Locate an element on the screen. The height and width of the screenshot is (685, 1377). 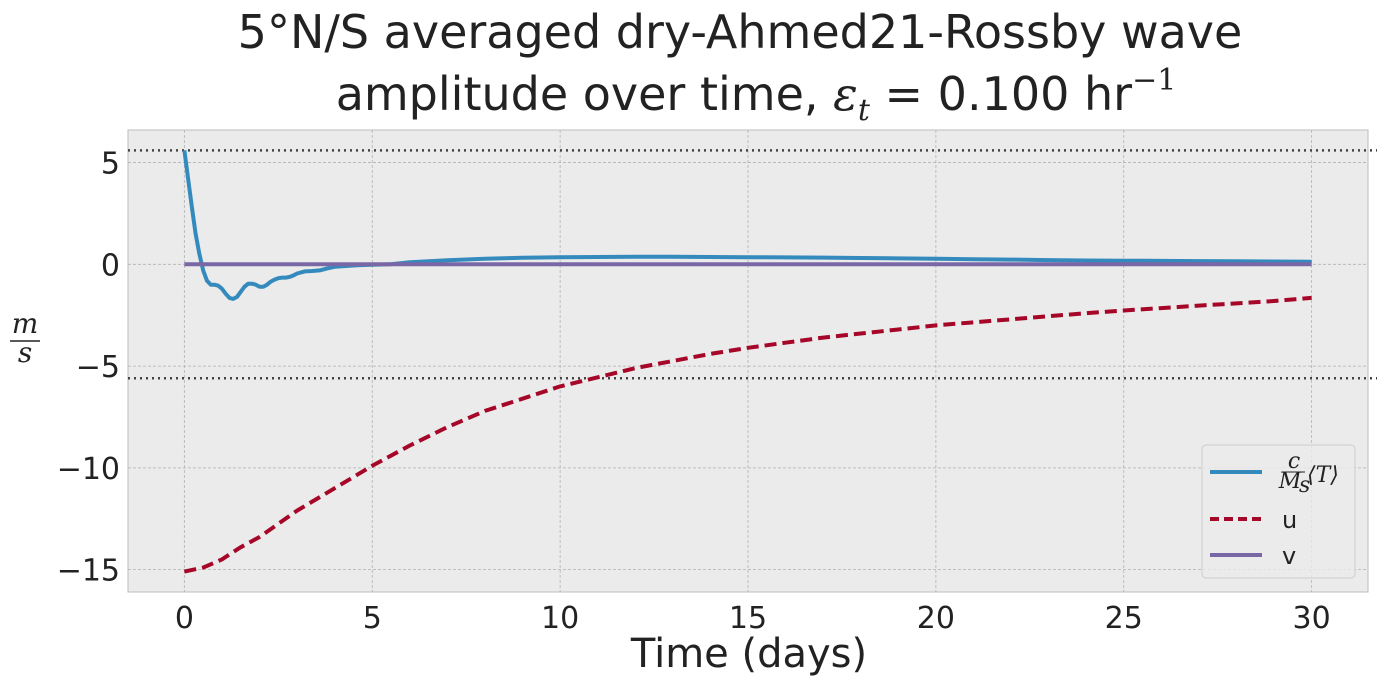
legend-box is located at coordinates (1278, 511).